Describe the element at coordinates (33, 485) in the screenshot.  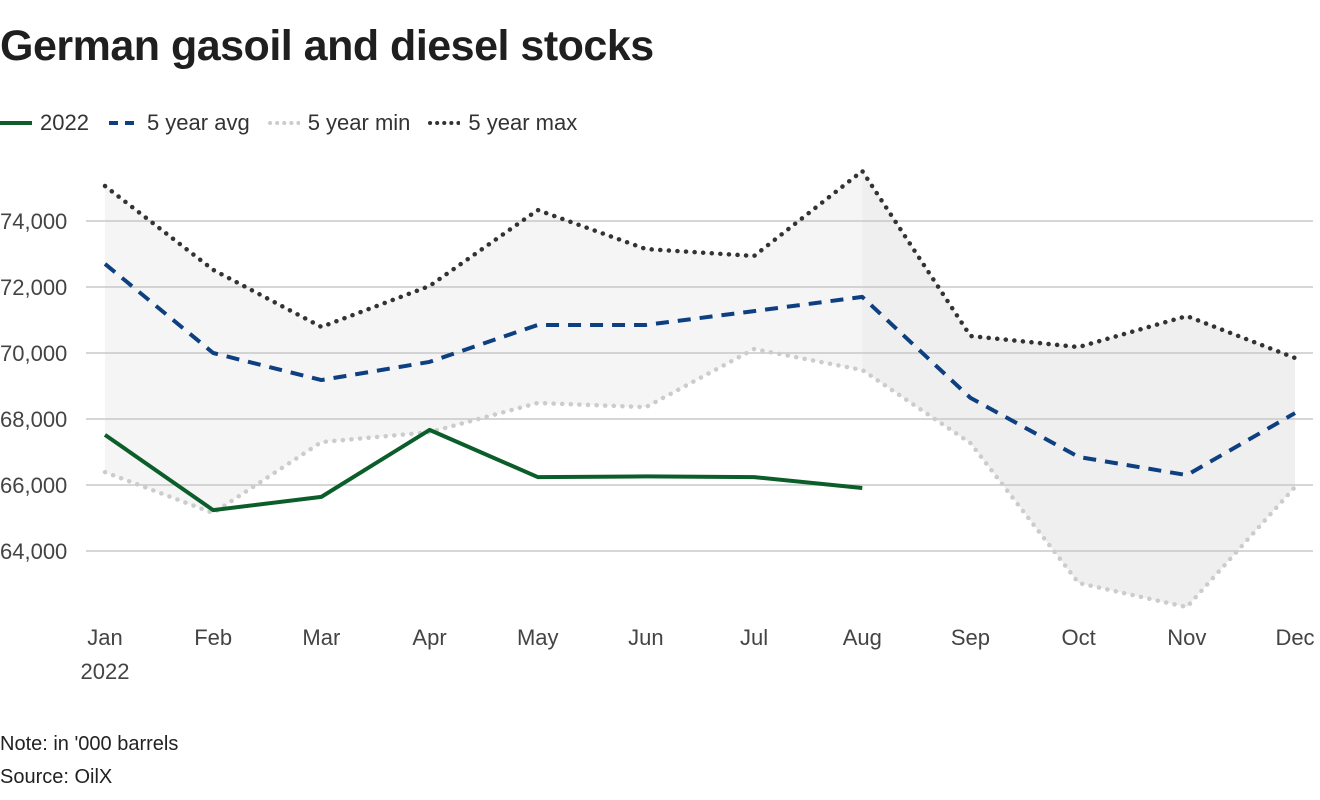
I see `y-tick-label: 66,000` at that location.